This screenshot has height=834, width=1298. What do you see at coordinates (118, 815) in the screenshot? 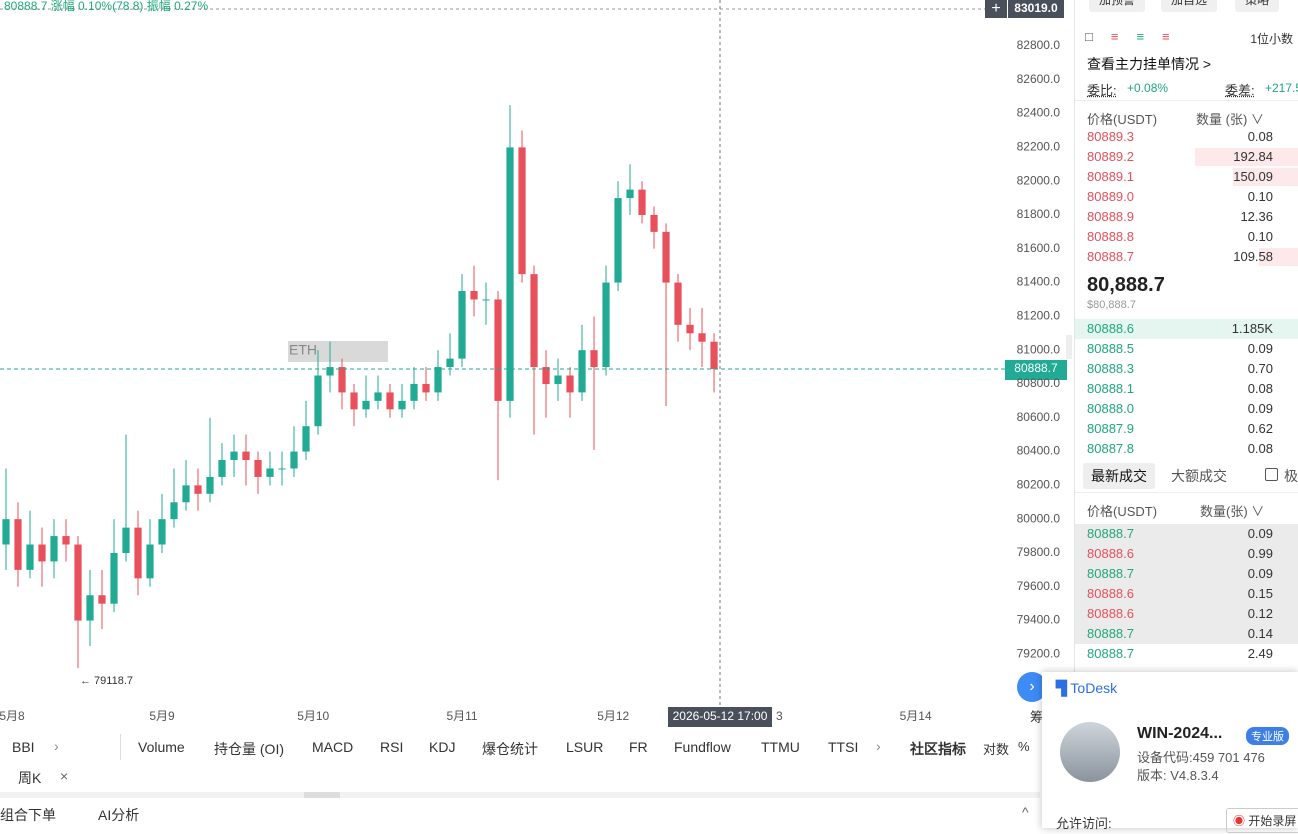
I see `ai-tab: AI分析` at bounding box center [118, 815].